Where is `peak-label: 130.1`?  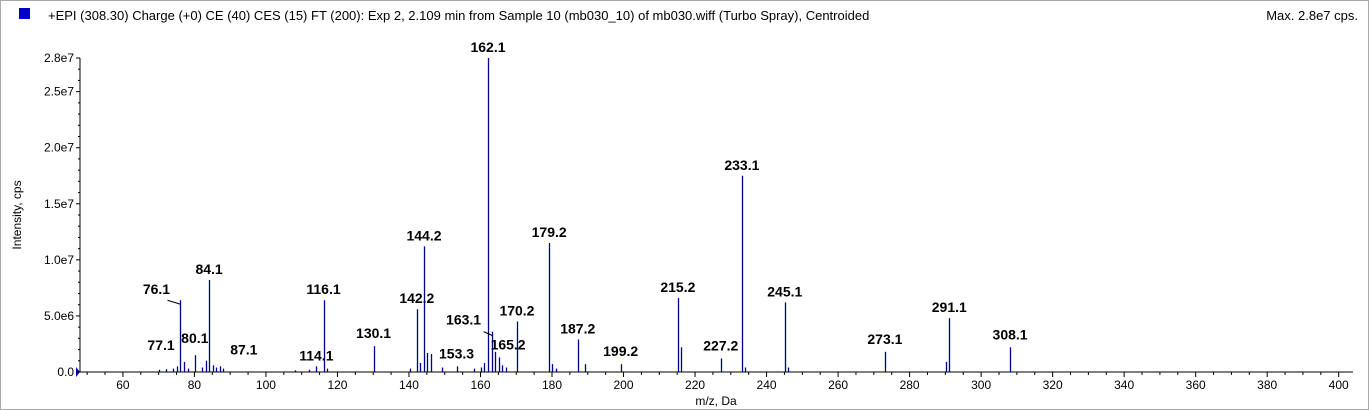
peak-label: 130.1 is located at coordinates (373, 333).